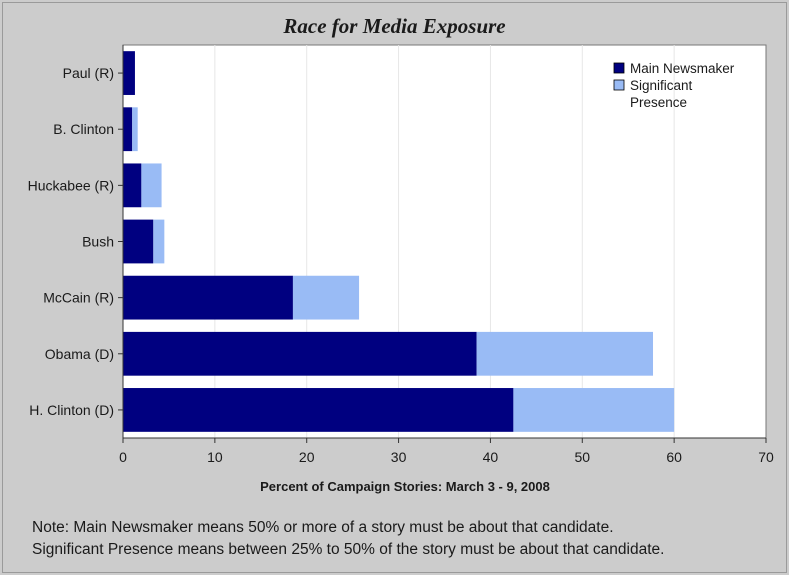  I want to click on x-tick-label: 60, so click(674, 457).